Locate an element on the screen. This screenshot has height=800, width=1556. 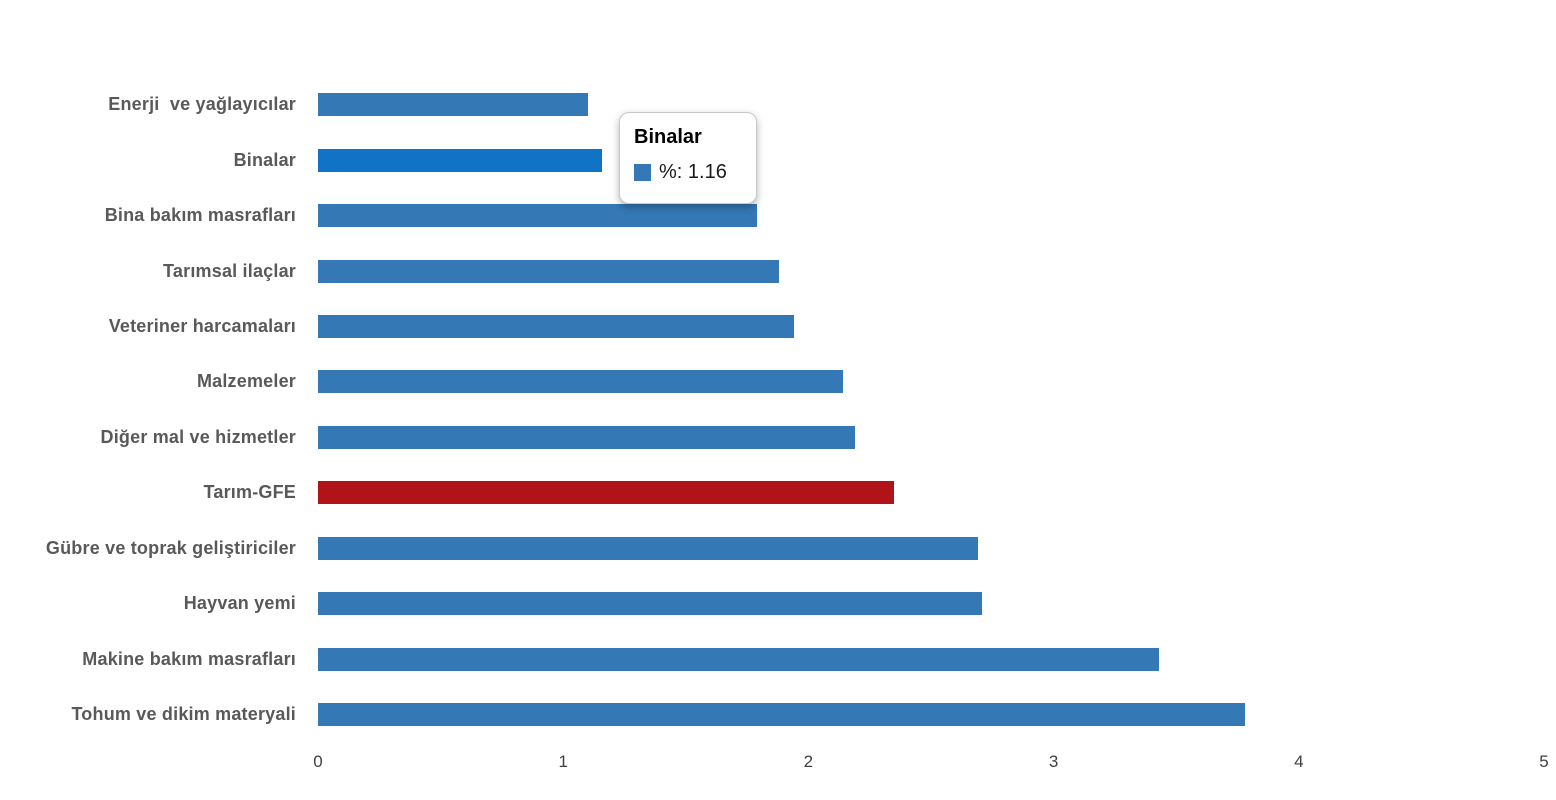
bar-row: Bina bakım masrafları is located at coordinates (778, 215).